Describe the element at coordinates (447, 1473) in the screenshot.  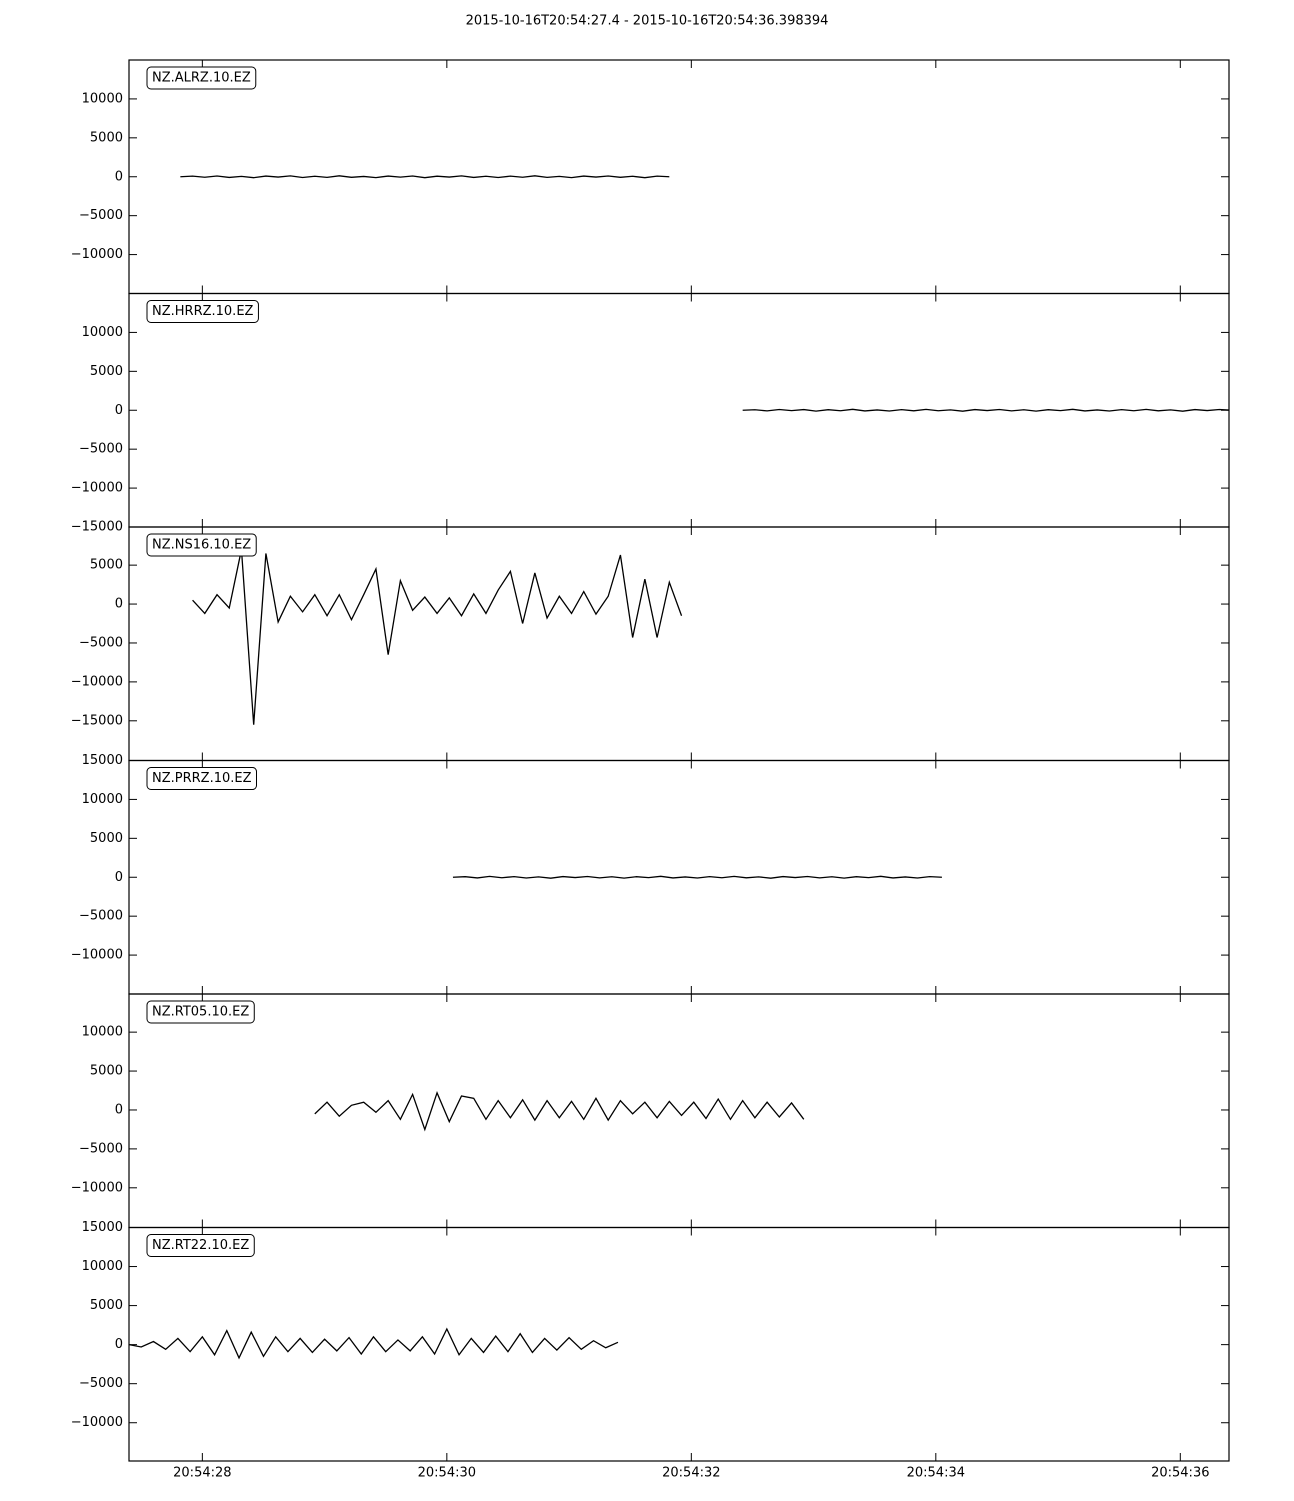
I see `x-tick-label: 20:54:30` at that location.